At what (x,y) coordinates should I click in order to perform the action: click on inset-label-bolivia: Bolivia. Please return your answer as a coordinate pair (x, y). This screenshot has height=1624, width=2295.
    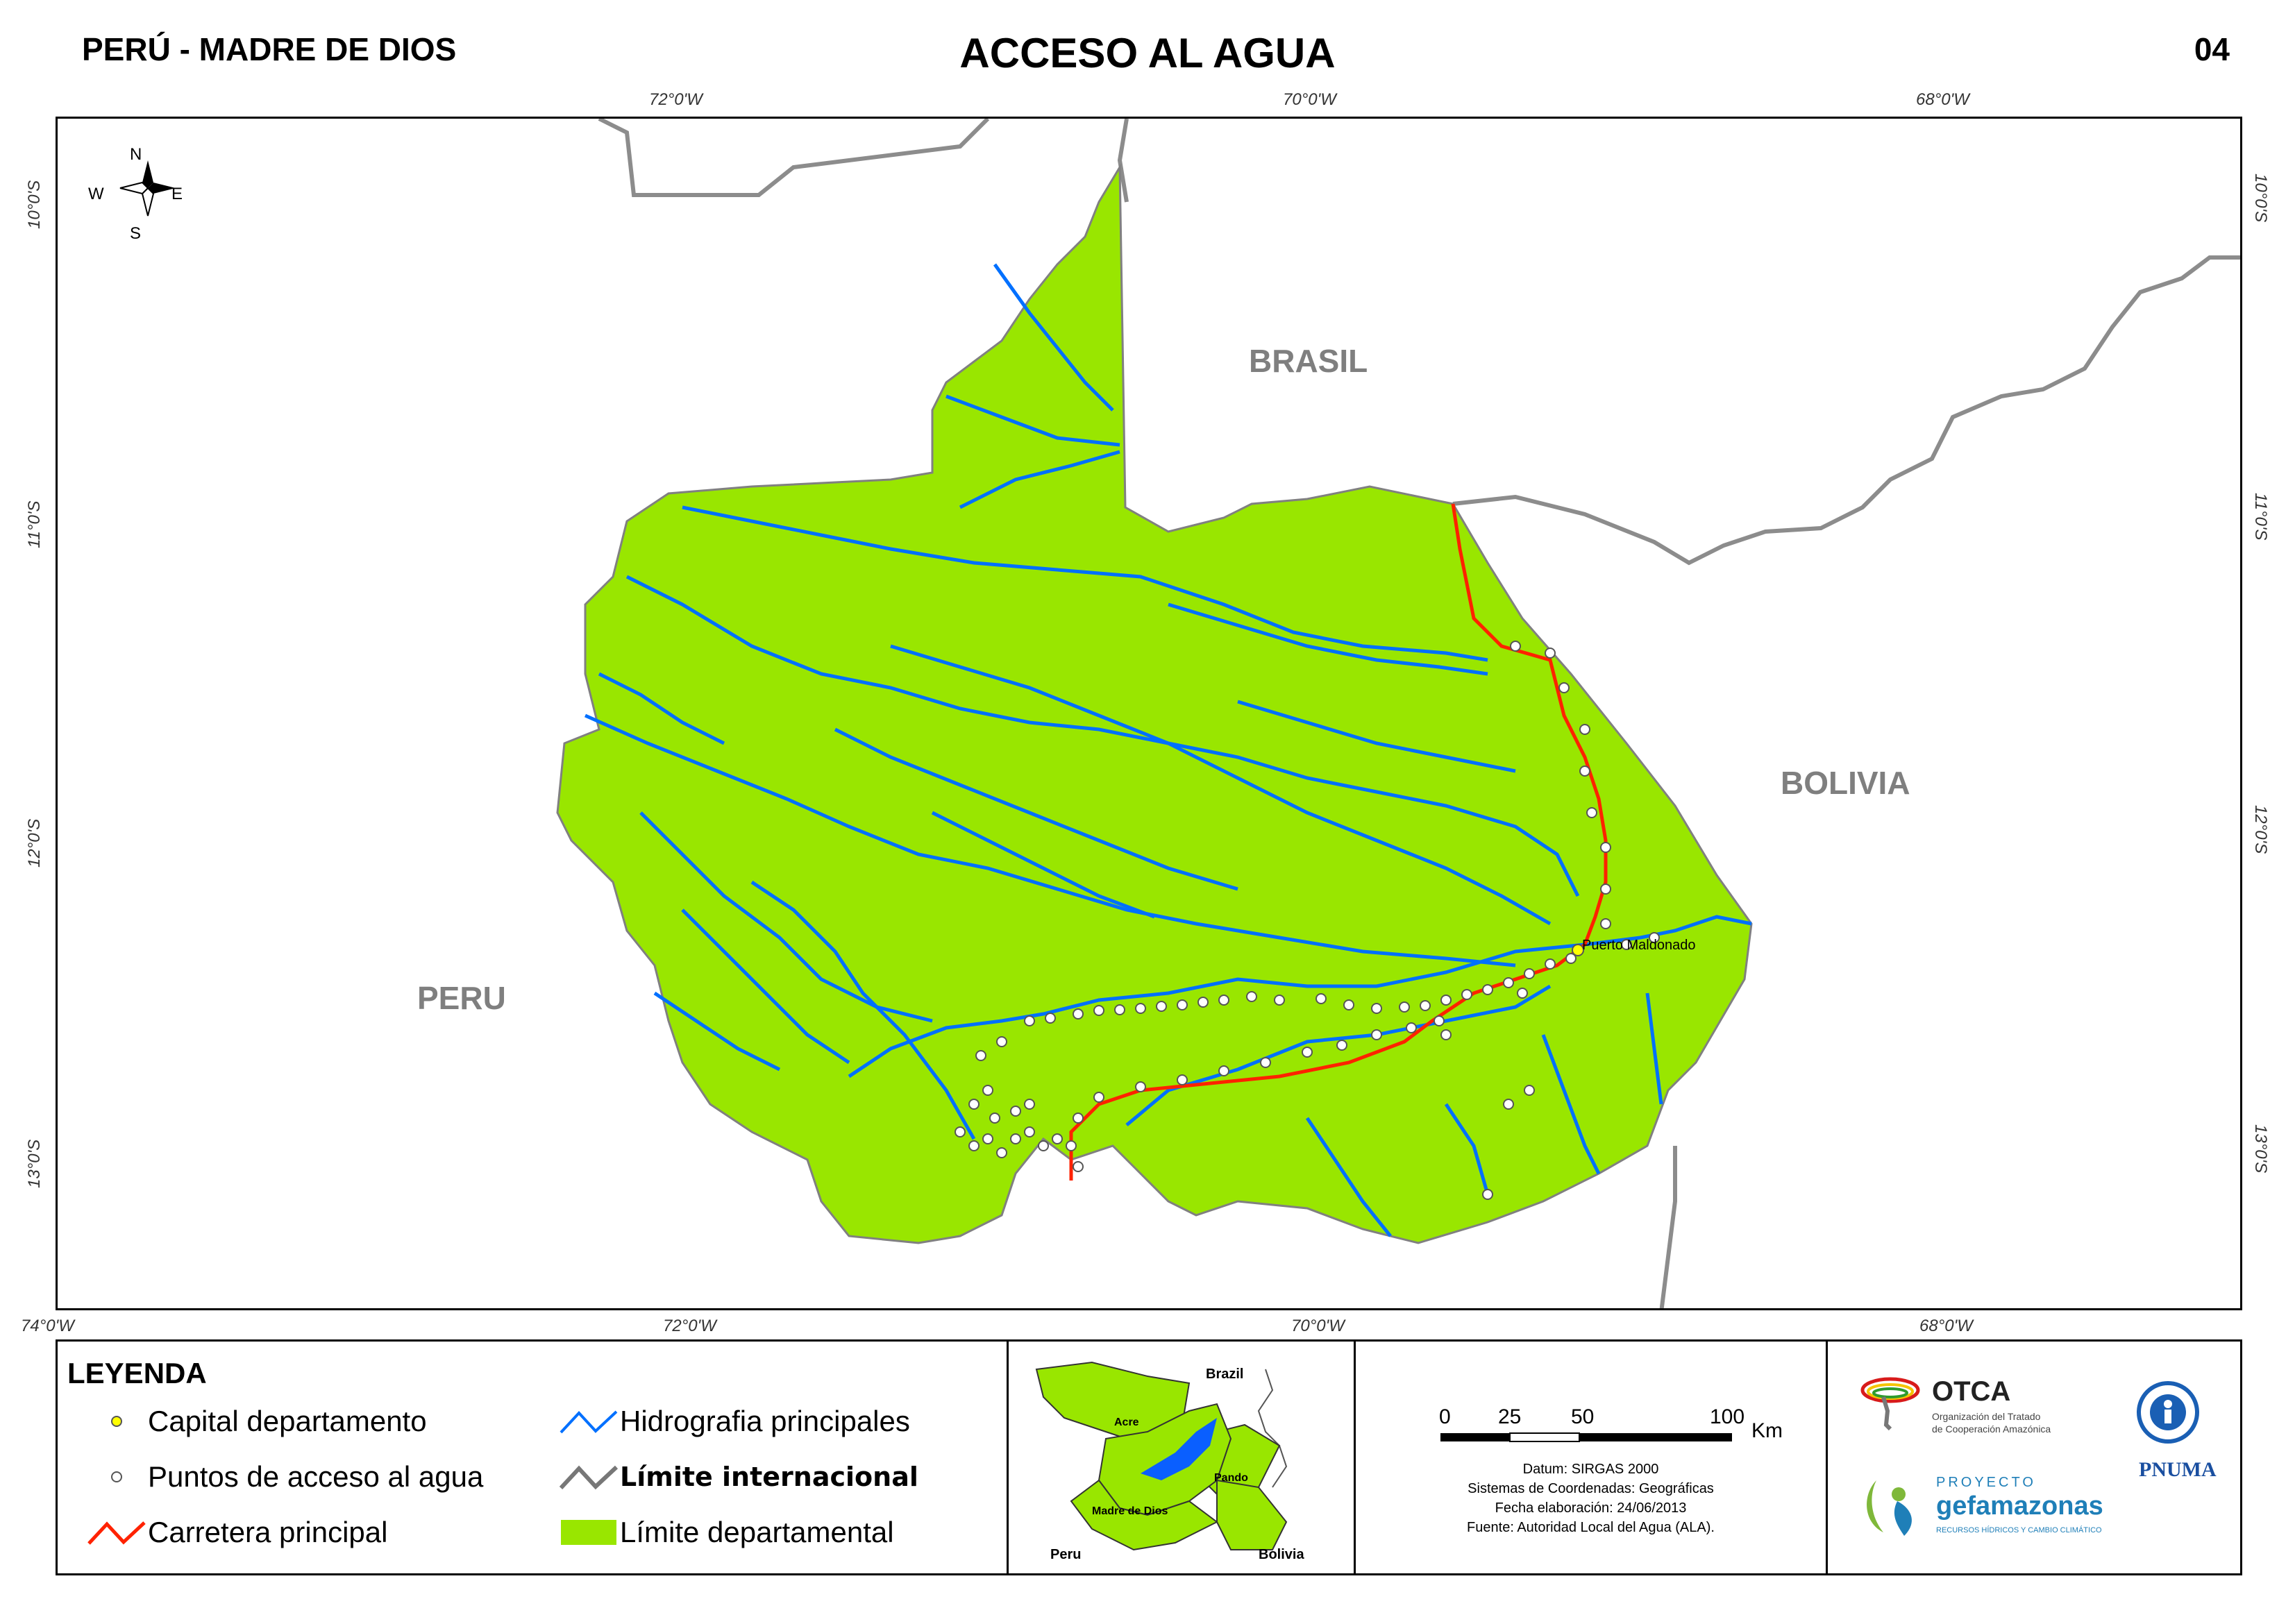
    Looking at the image, I should click on (1281, 1554).